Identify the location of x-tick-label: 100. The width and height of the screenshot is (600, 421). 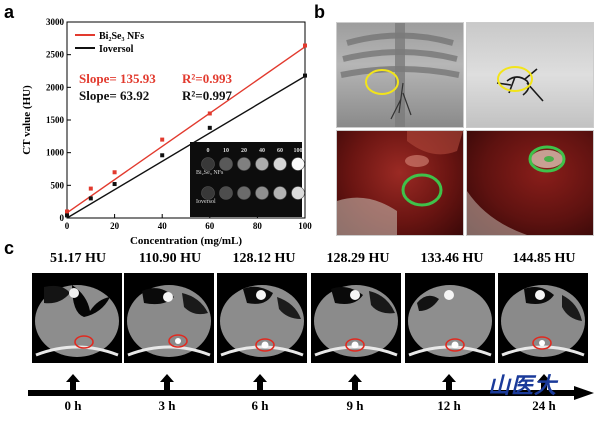
(305, 226).